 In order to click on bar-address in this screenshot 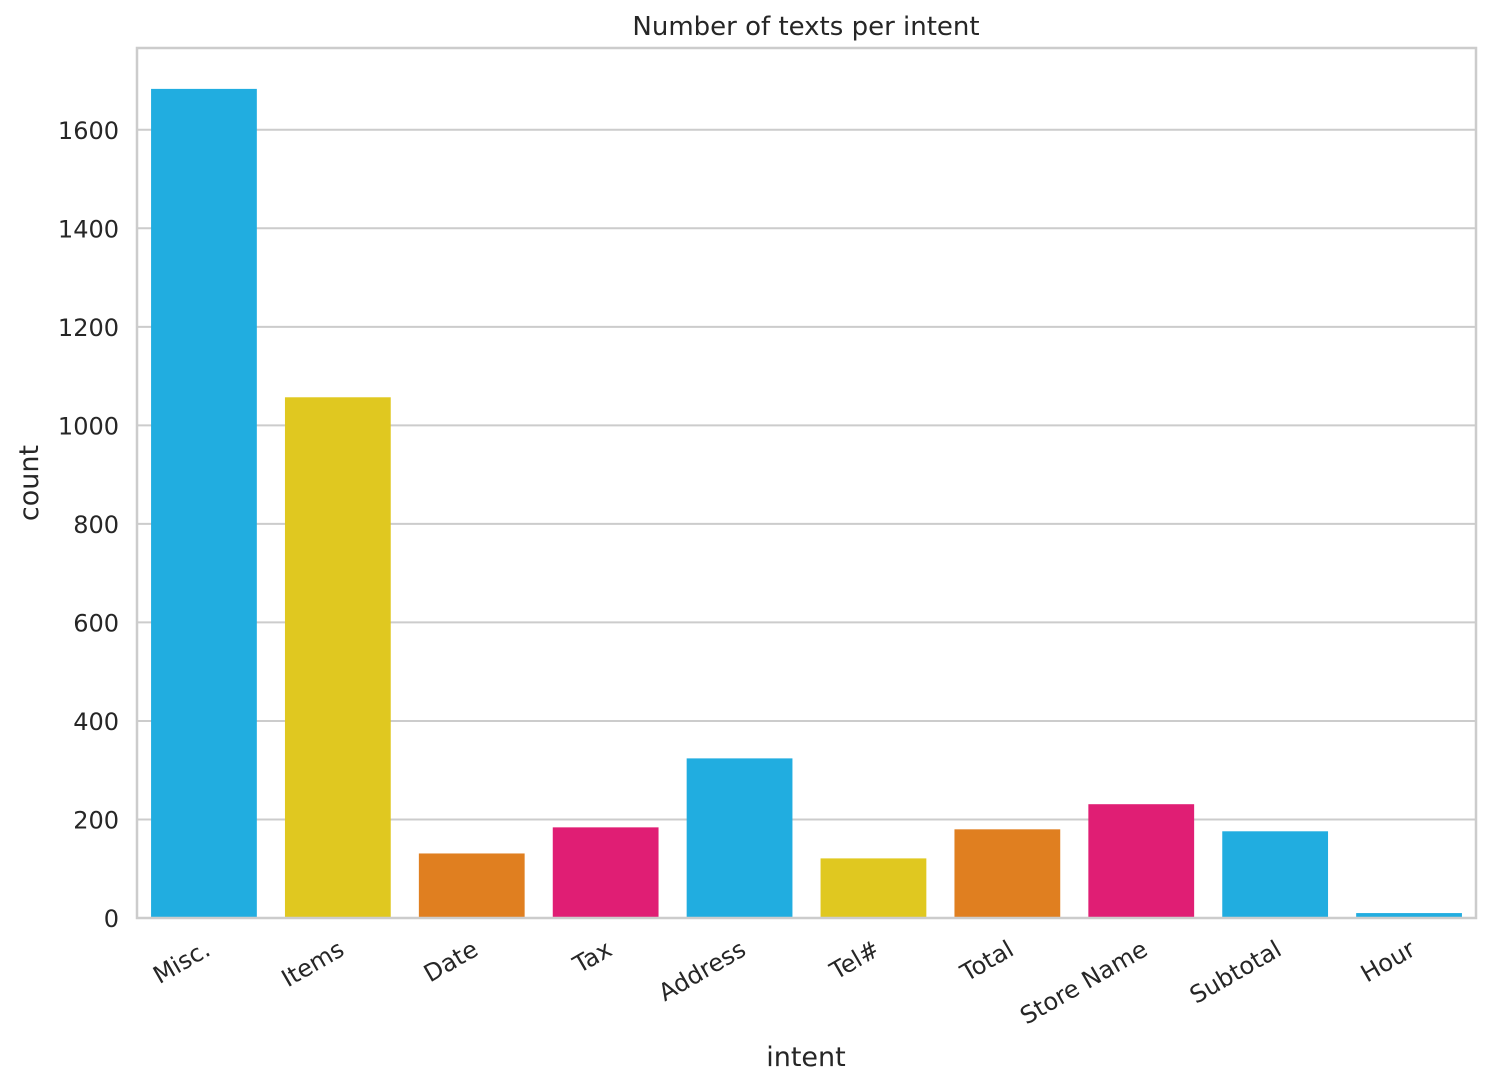, I will do `click(739, 838)`.